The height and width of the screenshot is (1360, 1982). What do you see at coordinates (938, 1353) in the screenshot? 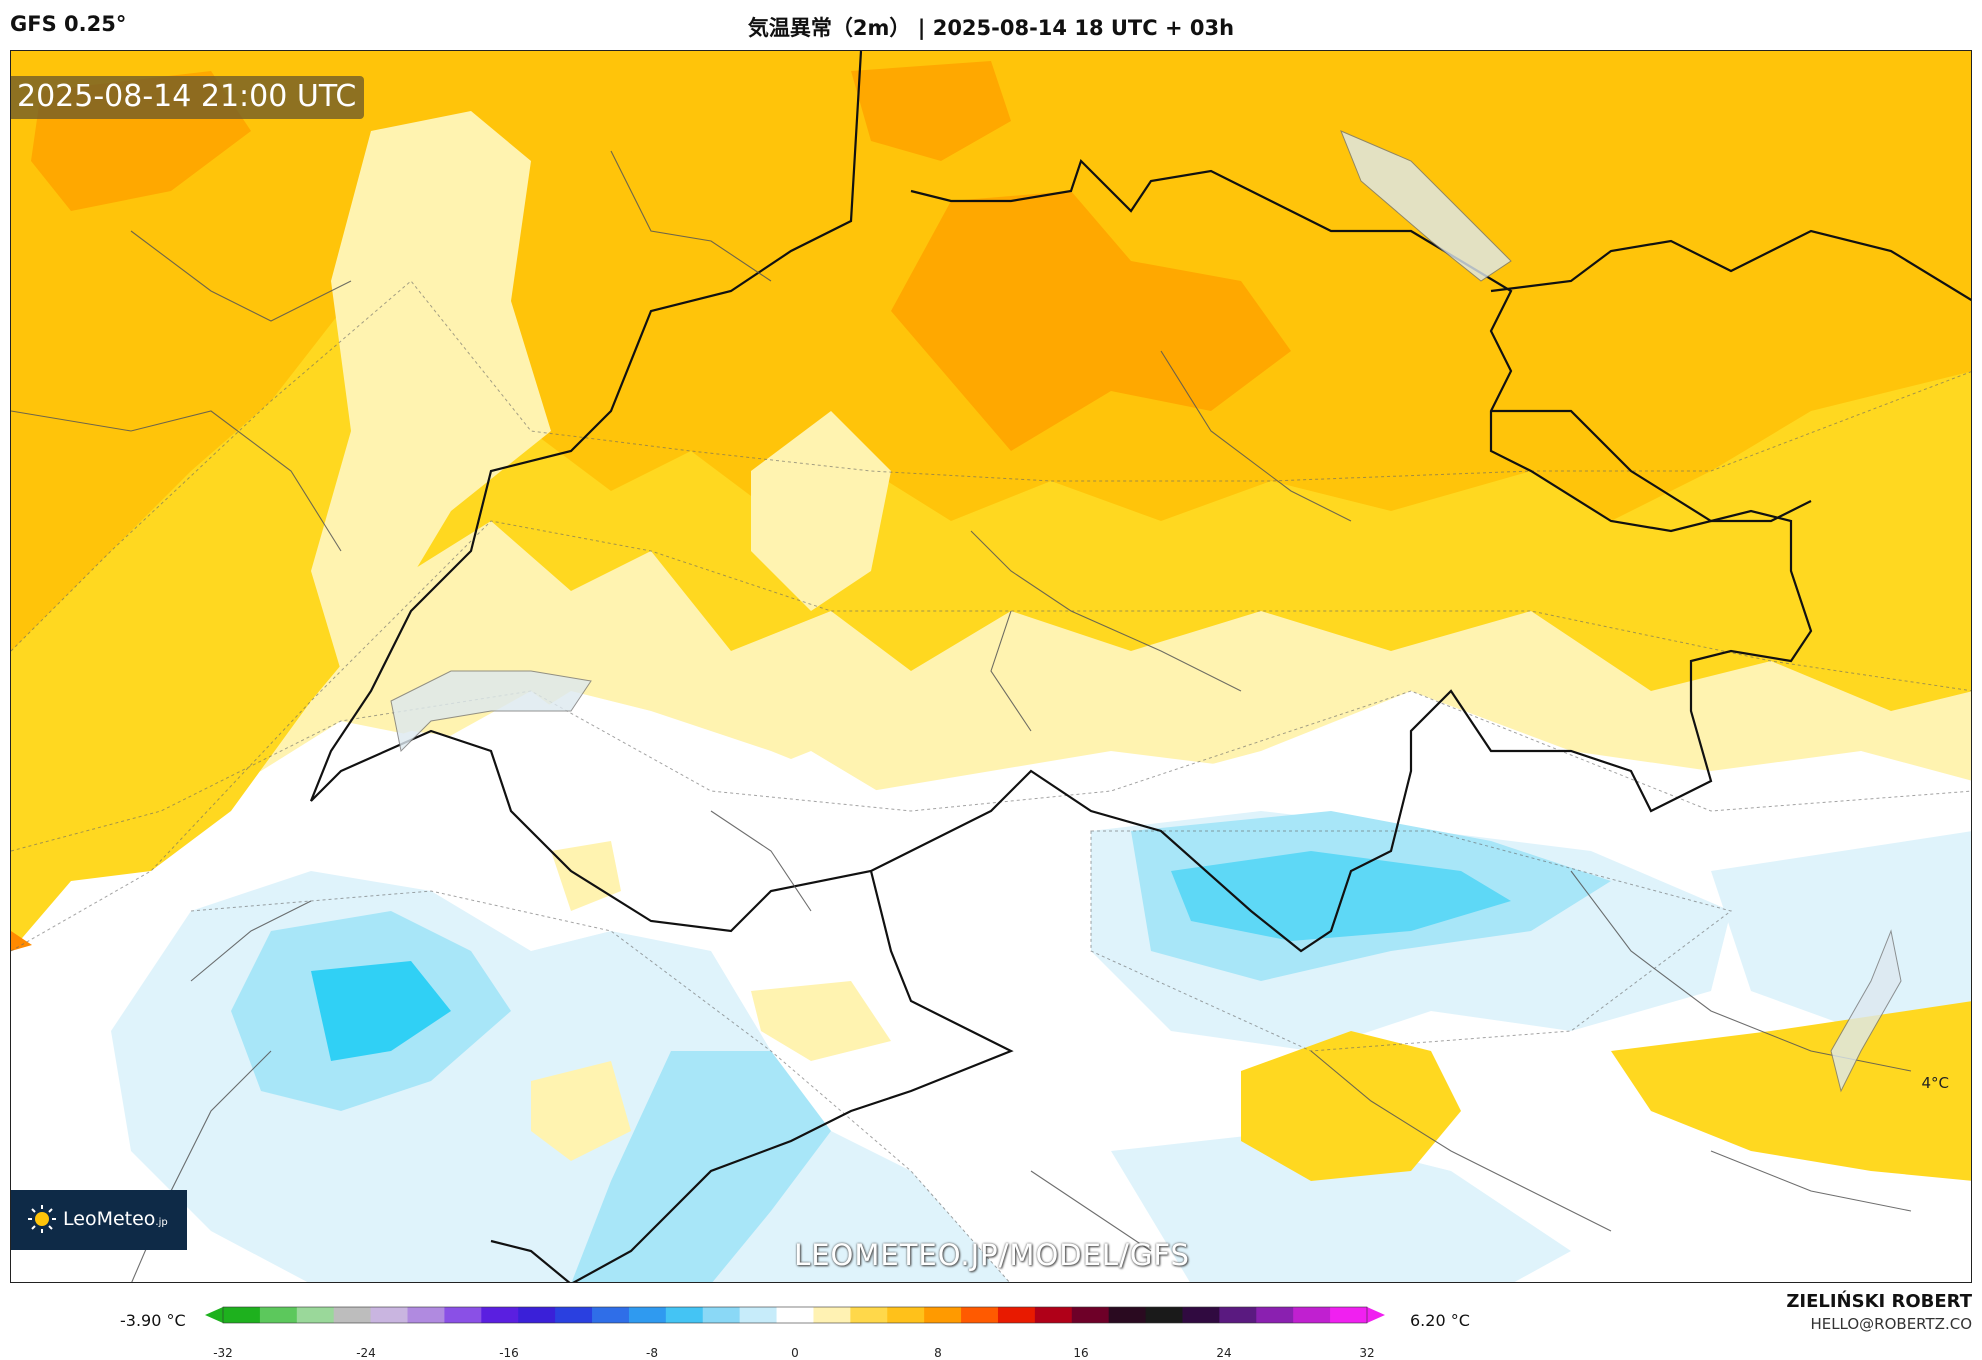
I see `colorbar-tick-label: 8` at bounding box center [938, 1353].